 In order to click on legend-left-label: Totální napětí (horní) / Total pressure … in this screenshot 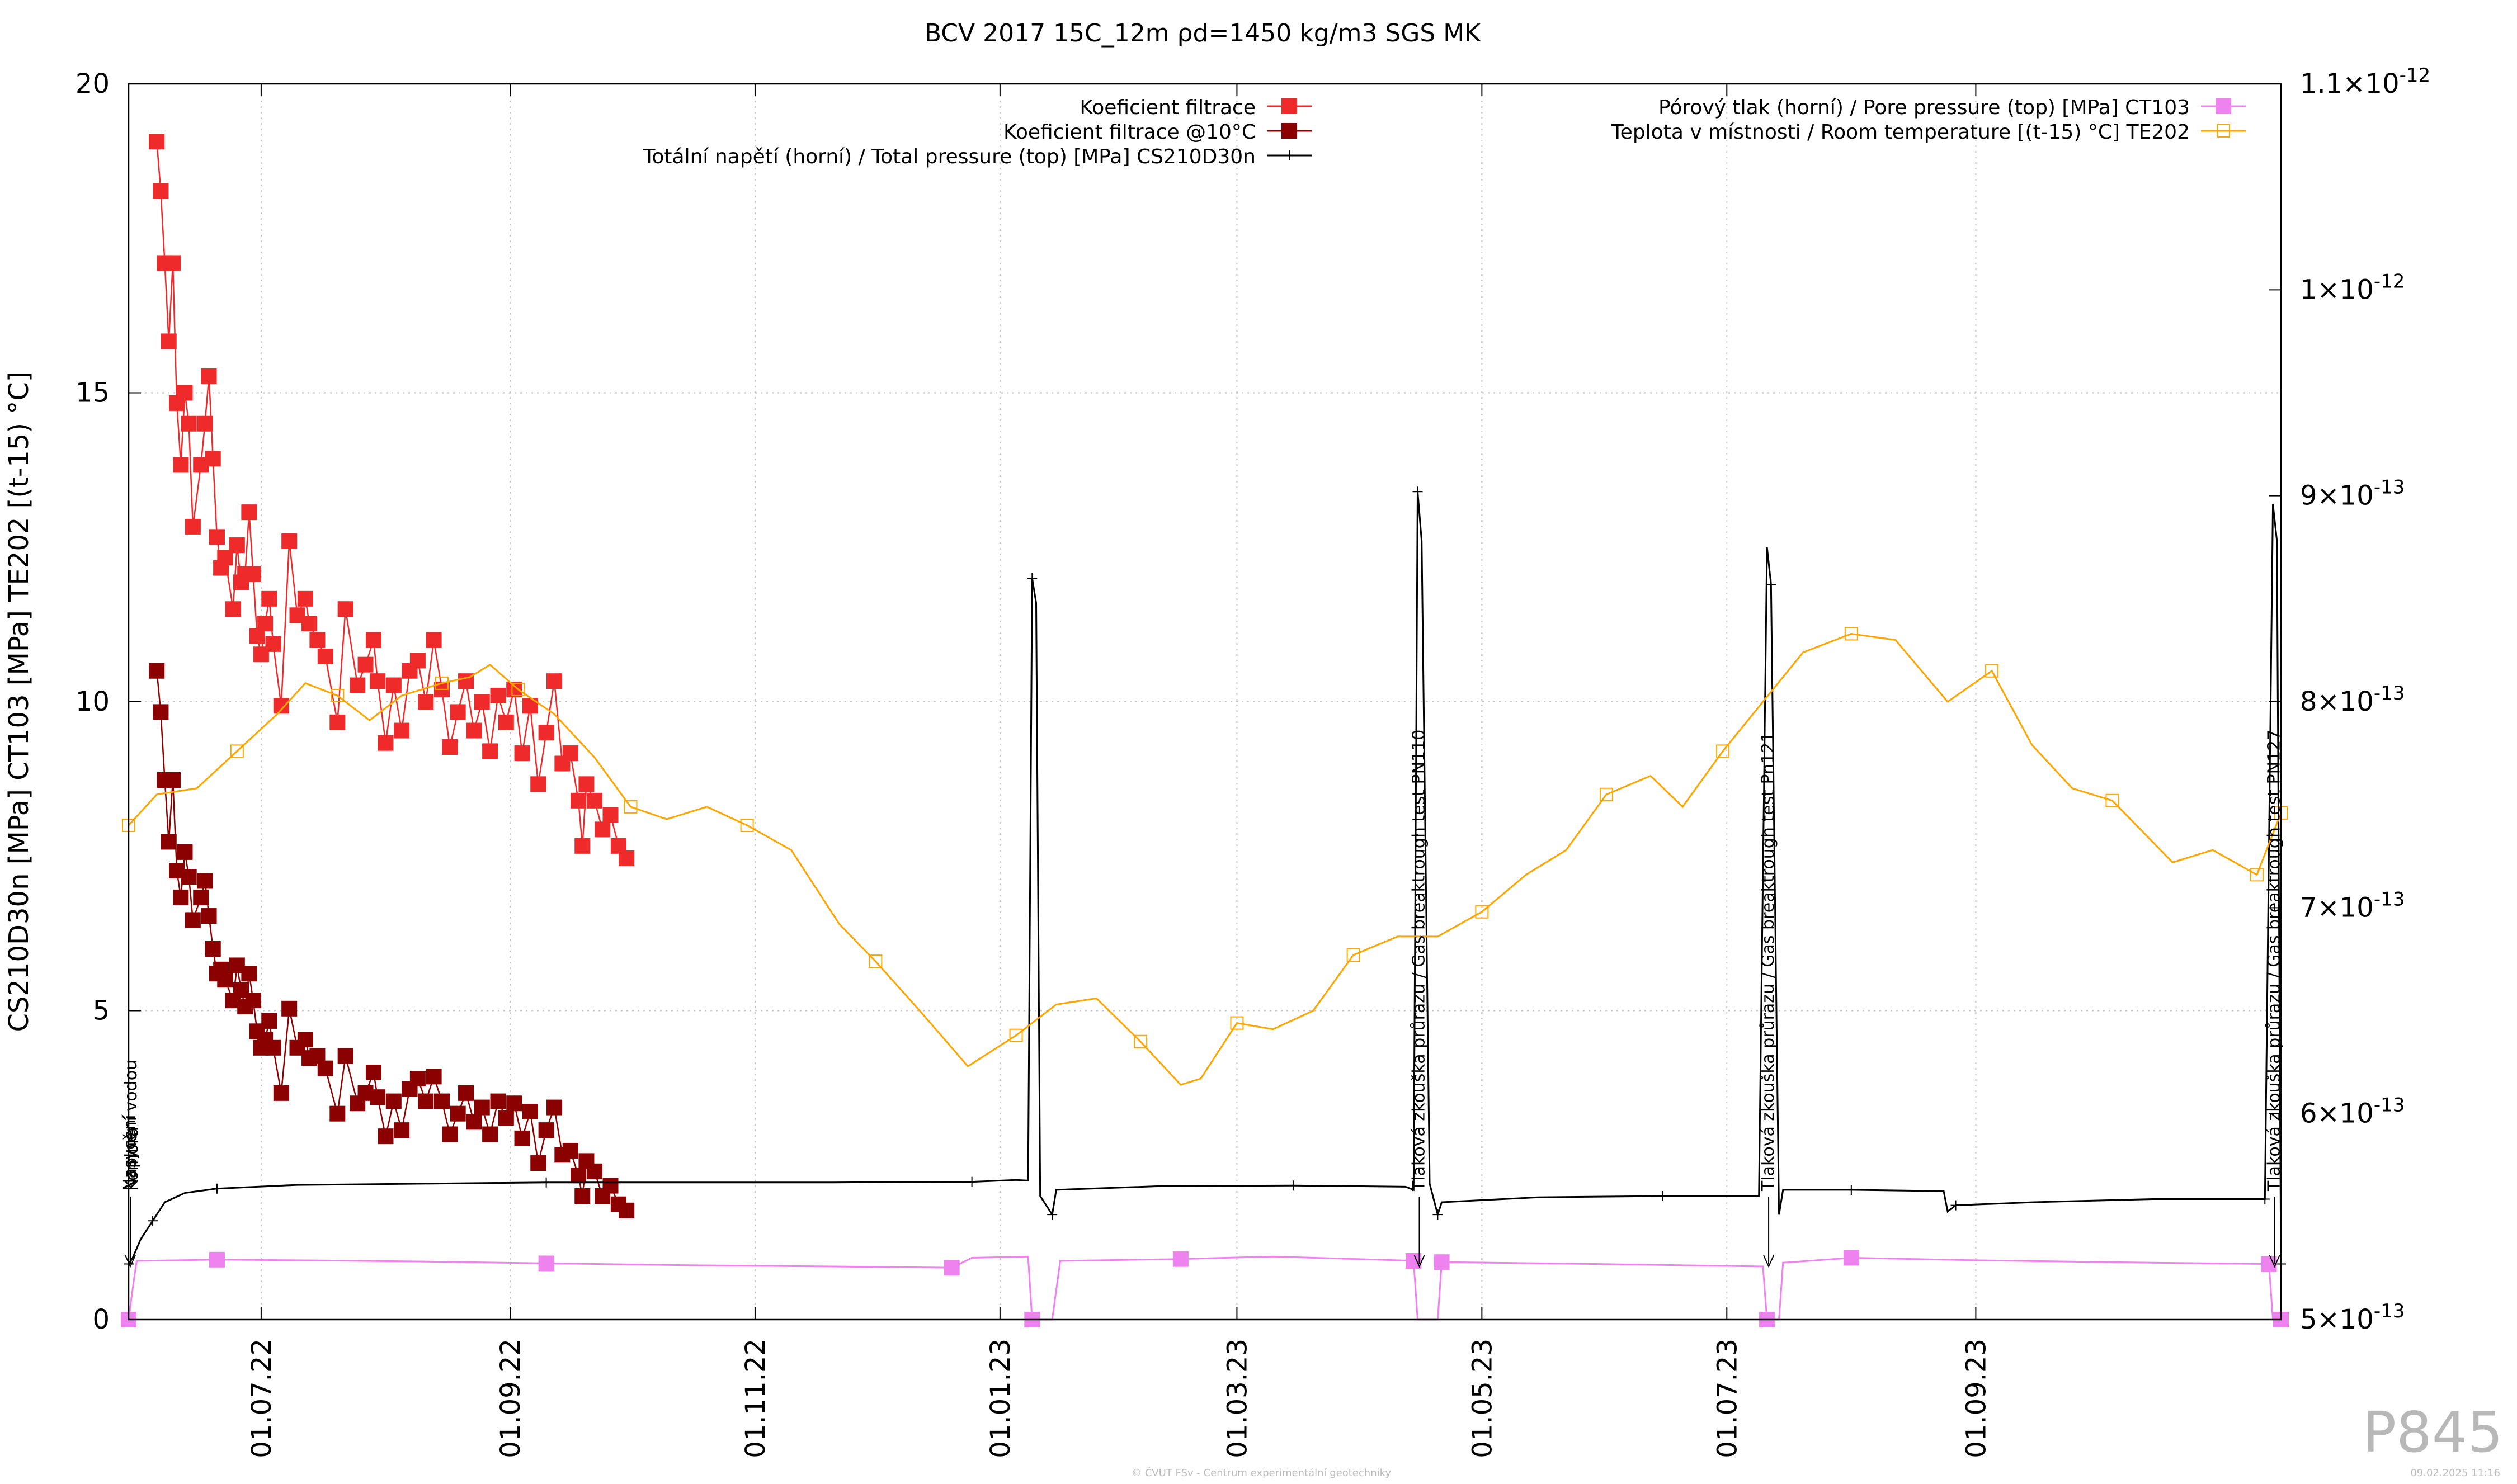, I will do `click(949, 156)`.